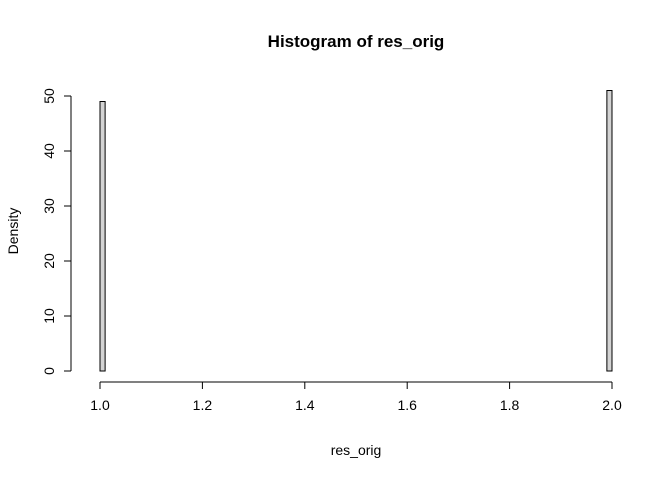 The image size is (672, 480). Describe the element at coordinates (510, 405) in the screenshot. I see `x-tick-label: 1.8` at that location.